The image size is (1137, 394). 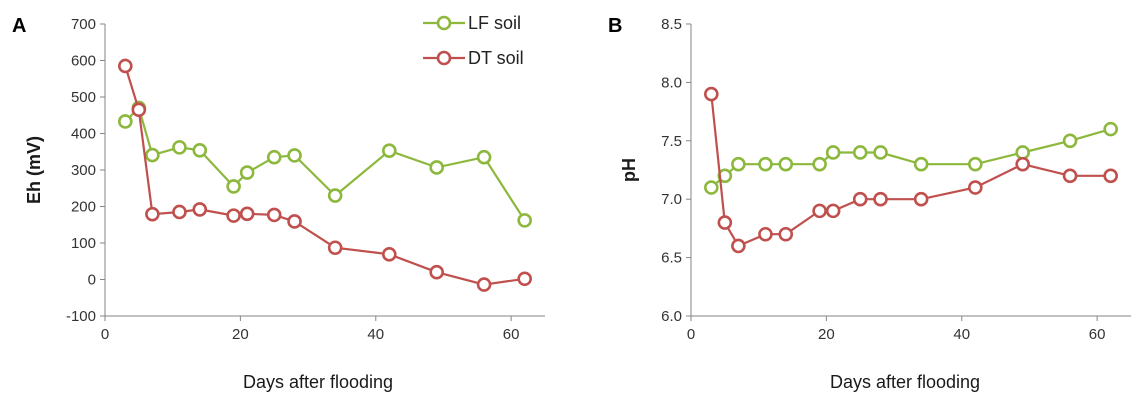 I want to click on y-tick-label: 6.0, so click(x=671, y=316).